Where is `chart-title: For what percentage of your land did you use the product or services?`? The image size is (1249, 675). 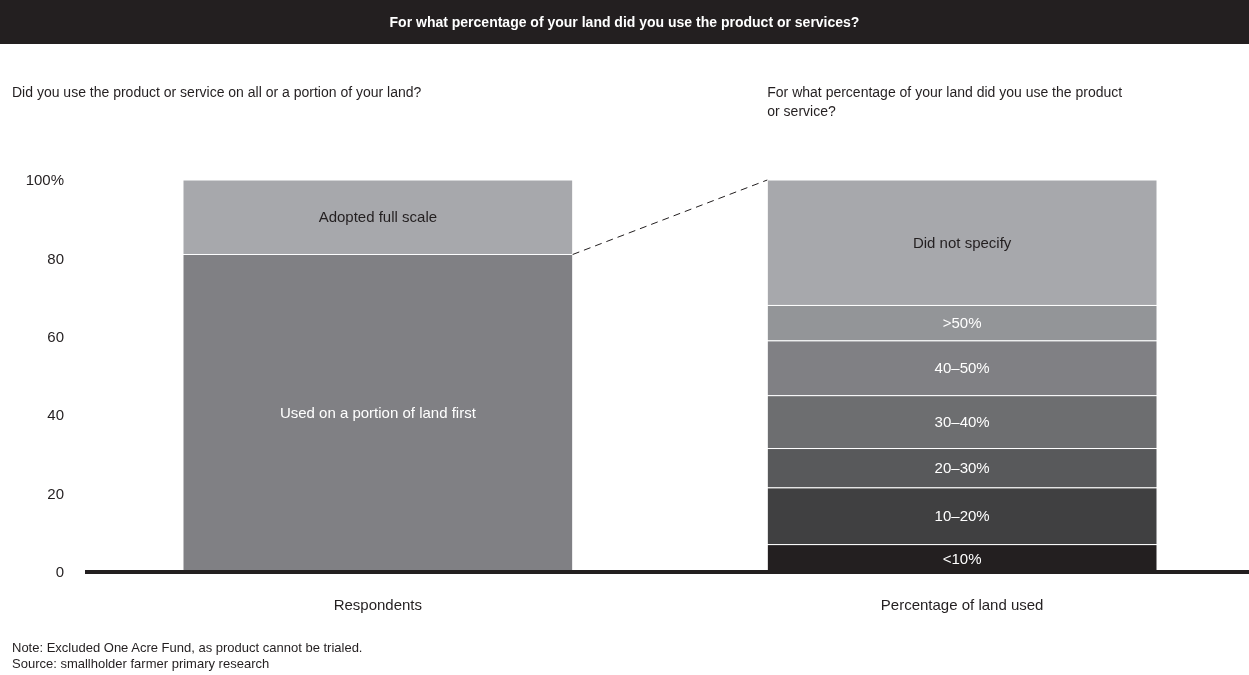
chart-title: For what percentage of your land did you use the product or services? is located at coordinates (624, 21).